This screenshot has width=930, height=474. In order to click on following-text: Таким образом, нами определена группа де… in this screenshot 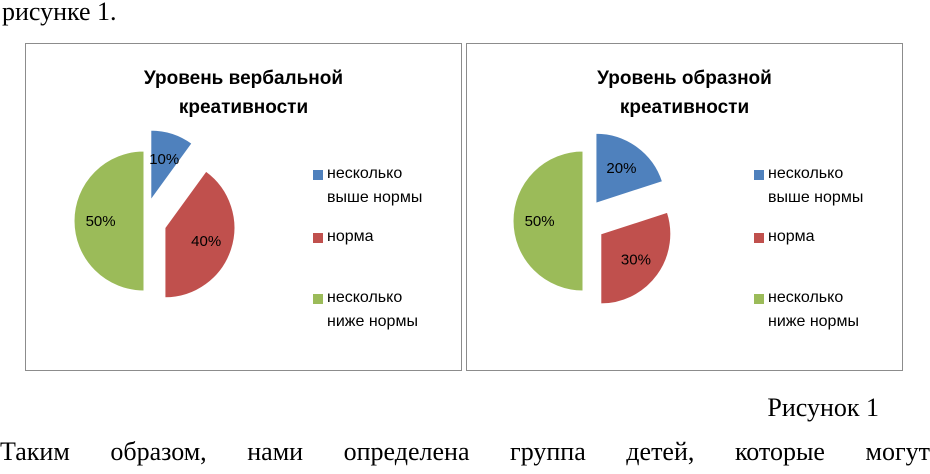, I will do `click(465, 451)`.